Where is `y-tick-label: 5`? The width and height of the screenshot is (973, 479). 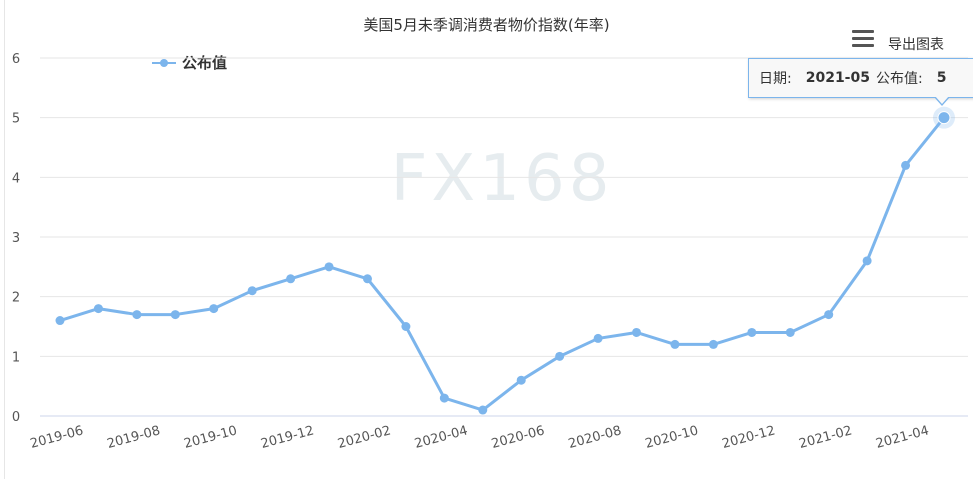
y-tick-label: 5 is located at coordinates (16, 119).